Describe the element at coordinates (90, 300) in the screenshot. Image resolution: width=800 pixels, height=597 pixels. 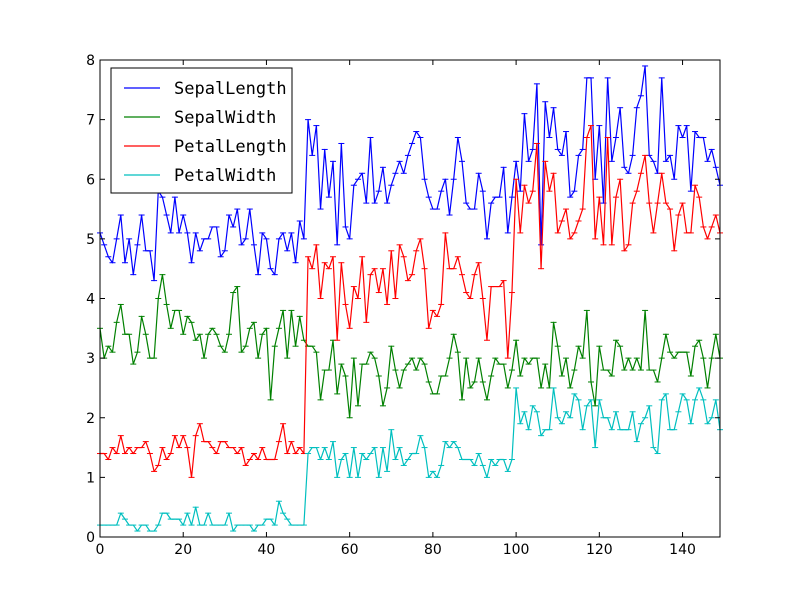
I see `y-tick-label: 4` at that location.